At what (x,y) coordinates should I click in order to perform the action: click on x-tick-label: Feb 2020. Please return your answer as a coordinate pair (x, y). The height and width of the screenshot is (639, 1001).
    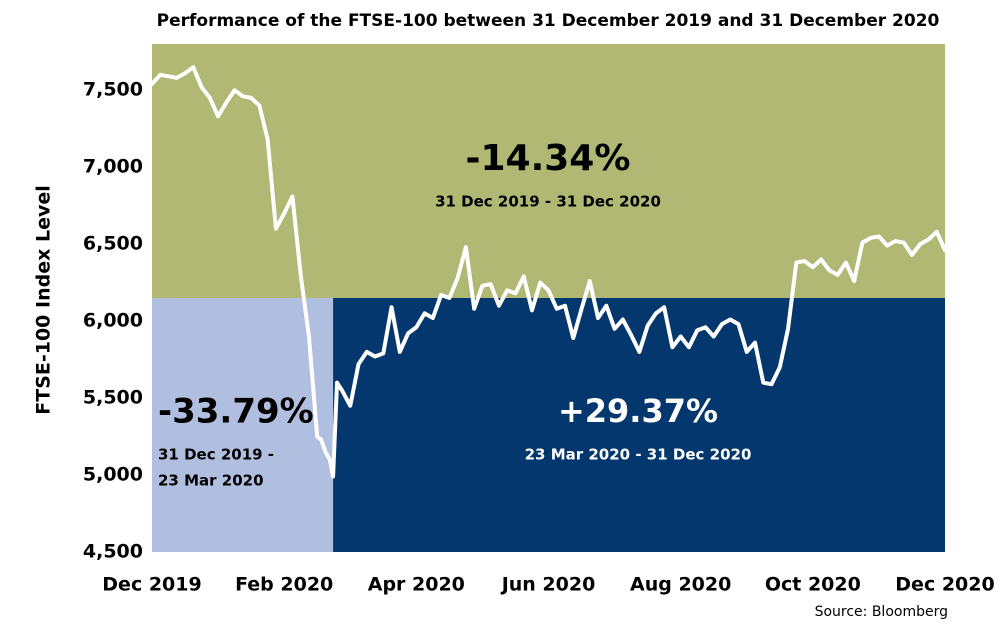
    Looking at the image, I should click on (284, 585).